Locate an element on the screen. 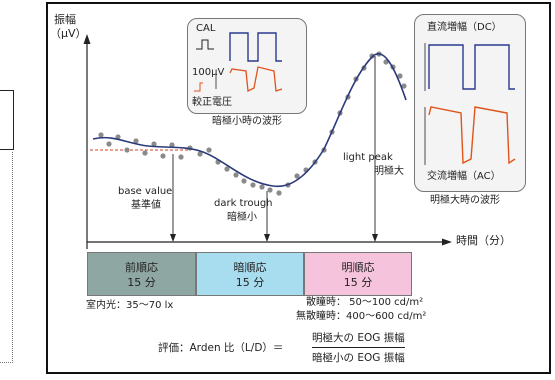  cal-label: CAL is located at coordinates (206, 28).